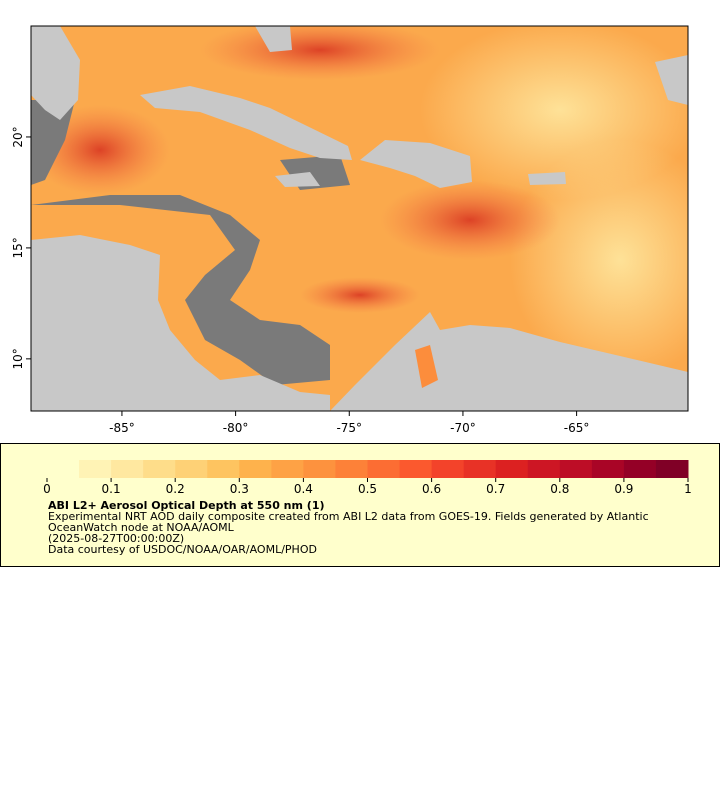 This screenshot has width=720, height=800. What do you see at coordinates (559, 489) in the screenshot?
I see `colorbar-tick-label: 0.8` at bounding box center [559, 489].